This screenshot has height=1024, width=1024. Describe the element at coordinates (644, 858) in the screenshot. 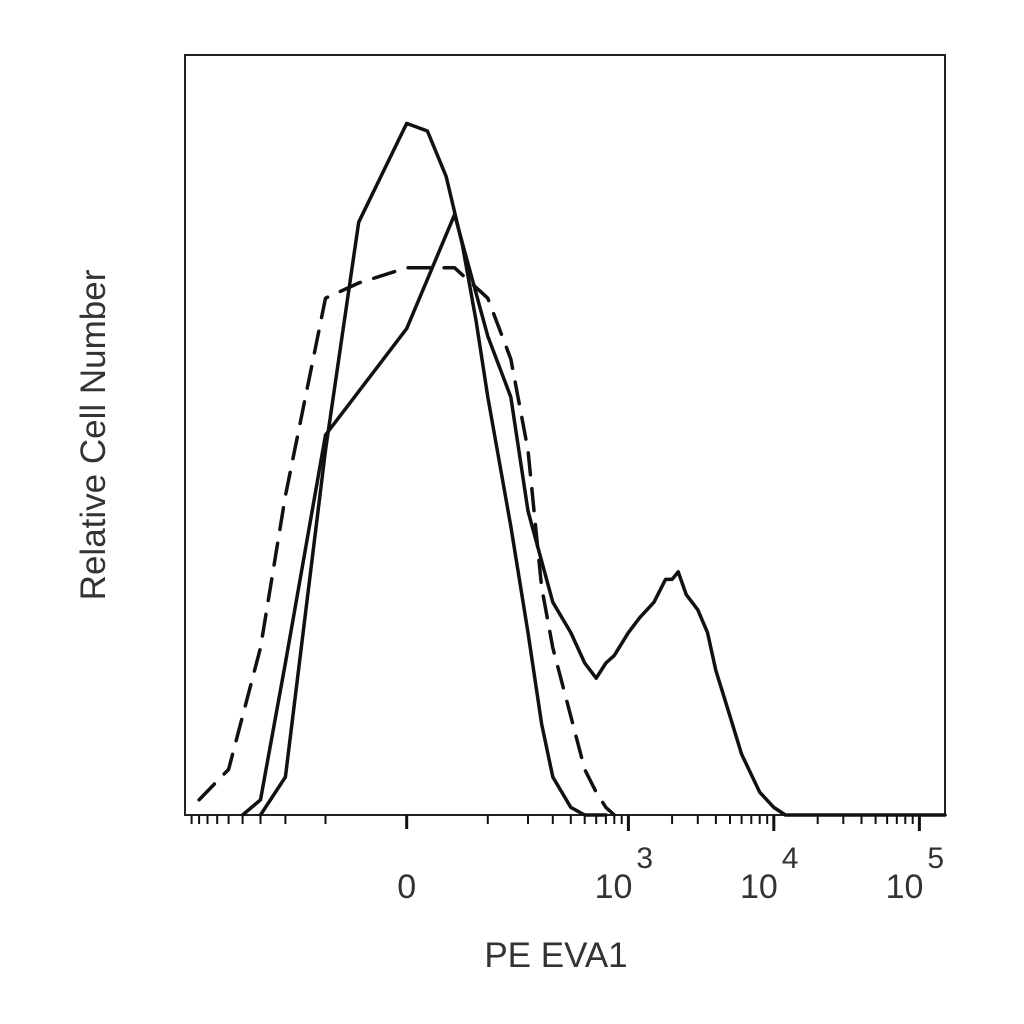

I see `x-tick-label-exponent: 3` at that location.